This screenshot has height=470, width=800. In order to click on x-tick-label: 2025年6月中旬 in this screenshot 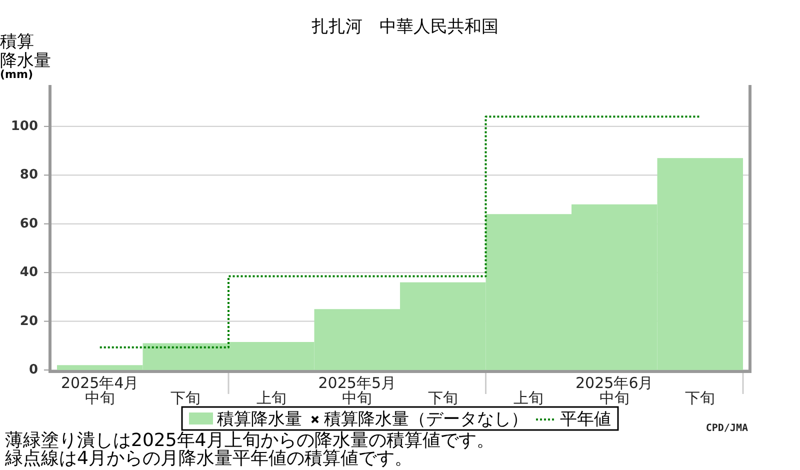, I will do `click(615, 390)`.